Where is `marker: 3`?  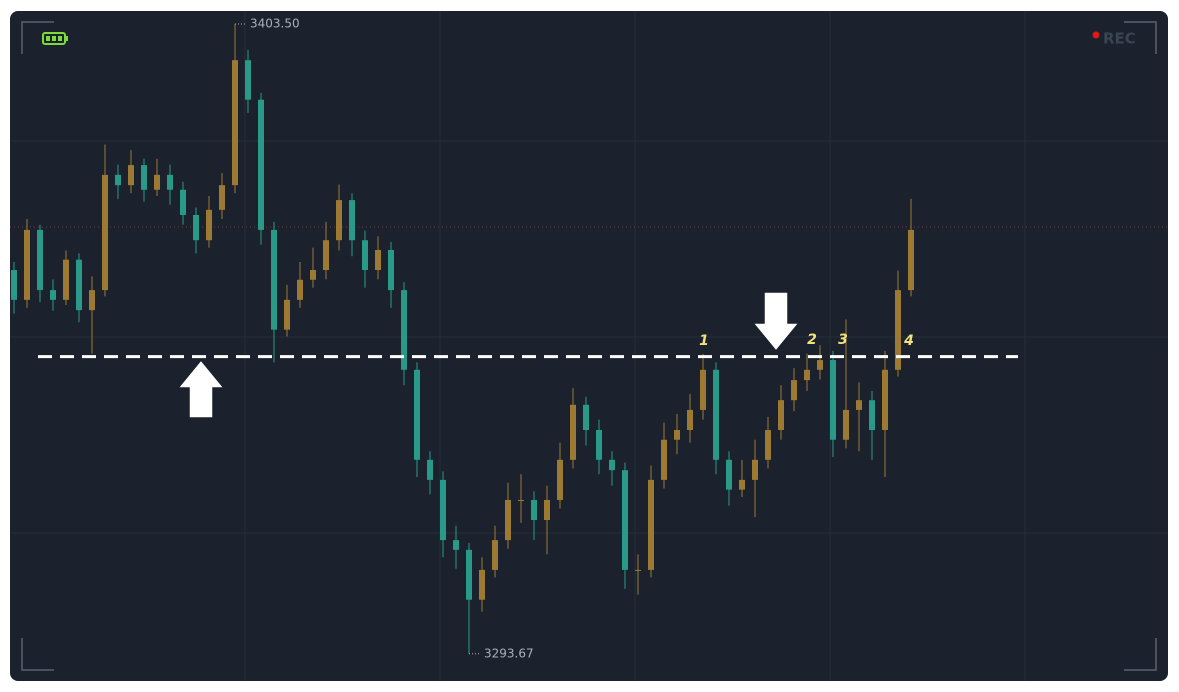 marker: 3 is located at coordinates (843, 340).